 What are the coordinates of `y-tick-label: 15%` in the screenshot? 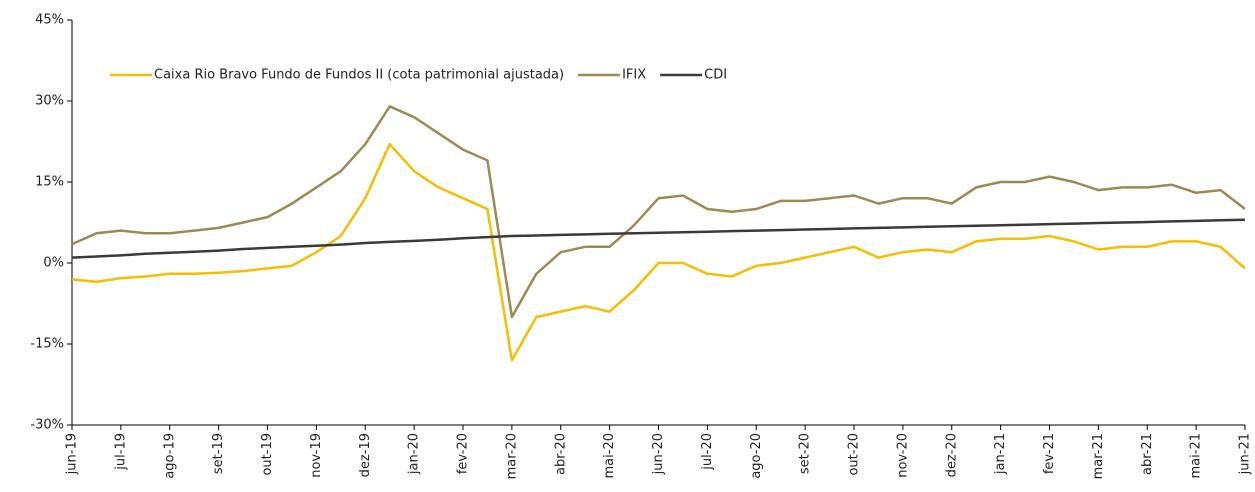 It's located at (49, 182).